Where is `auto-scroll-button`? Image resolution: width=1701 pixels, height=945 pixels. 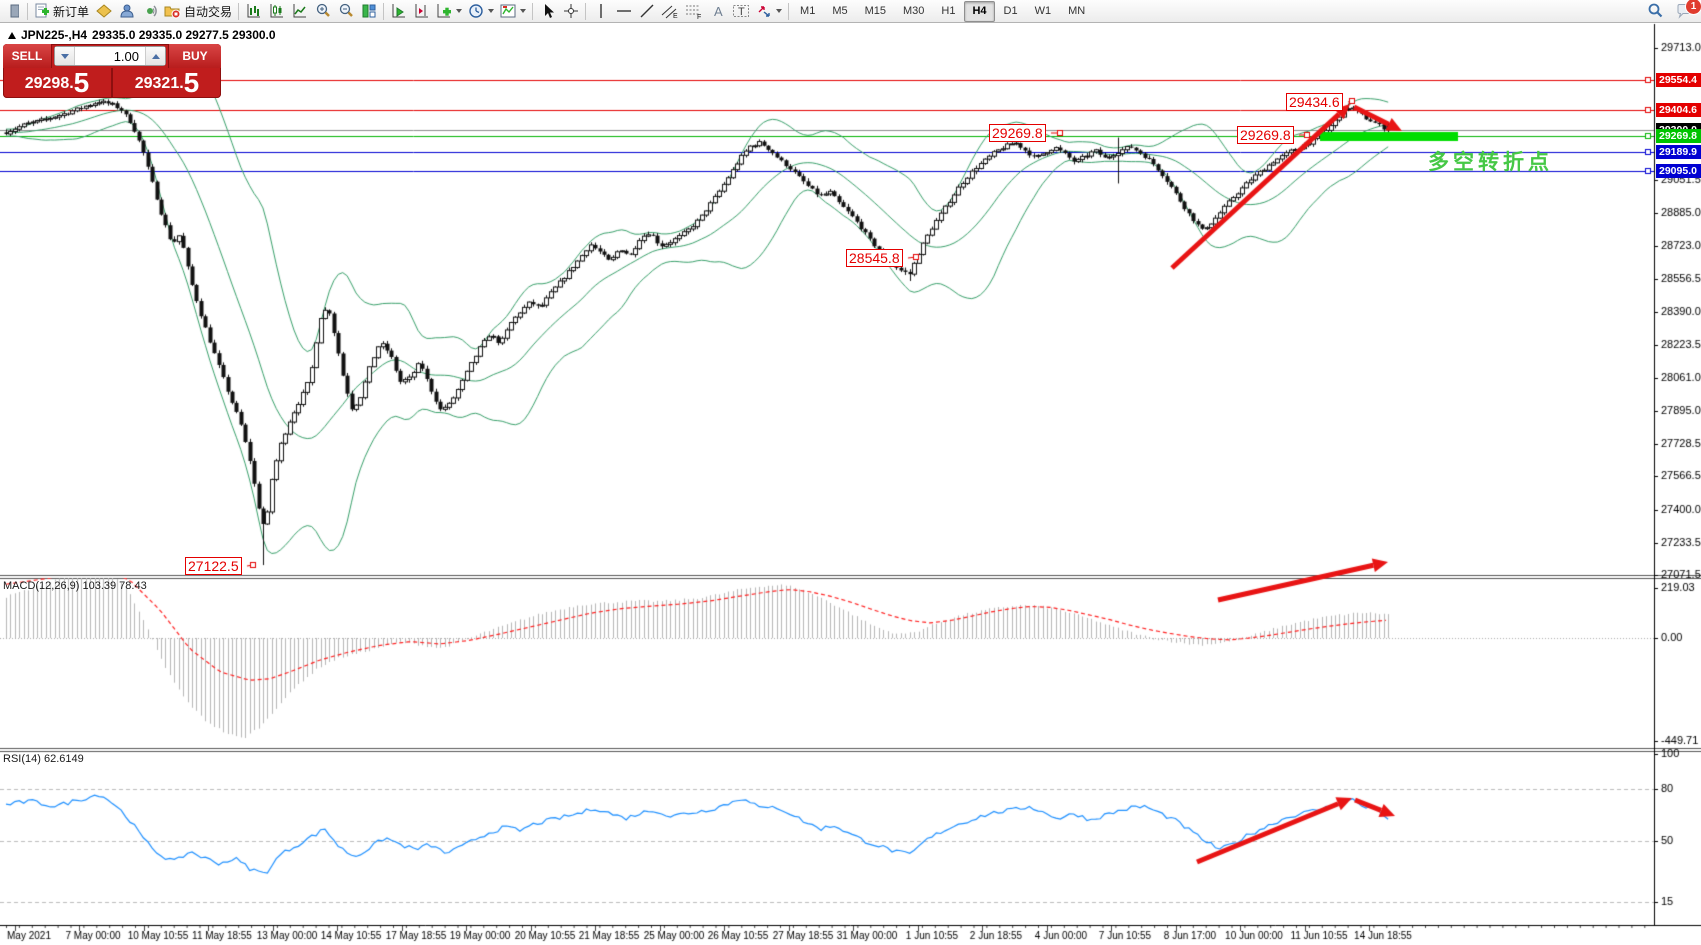
auto-scroll-button is located at coordinates (398, 11).